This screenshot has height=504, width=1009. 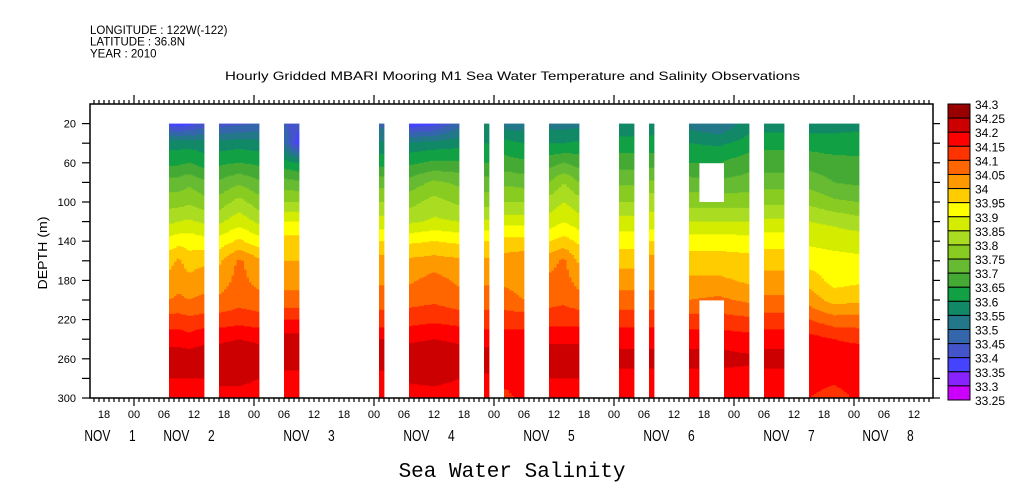 What do you see at coordinates (584, 415) in the screenshot?
I see `x-tick-label: 18` at bounding box center [584, 415].